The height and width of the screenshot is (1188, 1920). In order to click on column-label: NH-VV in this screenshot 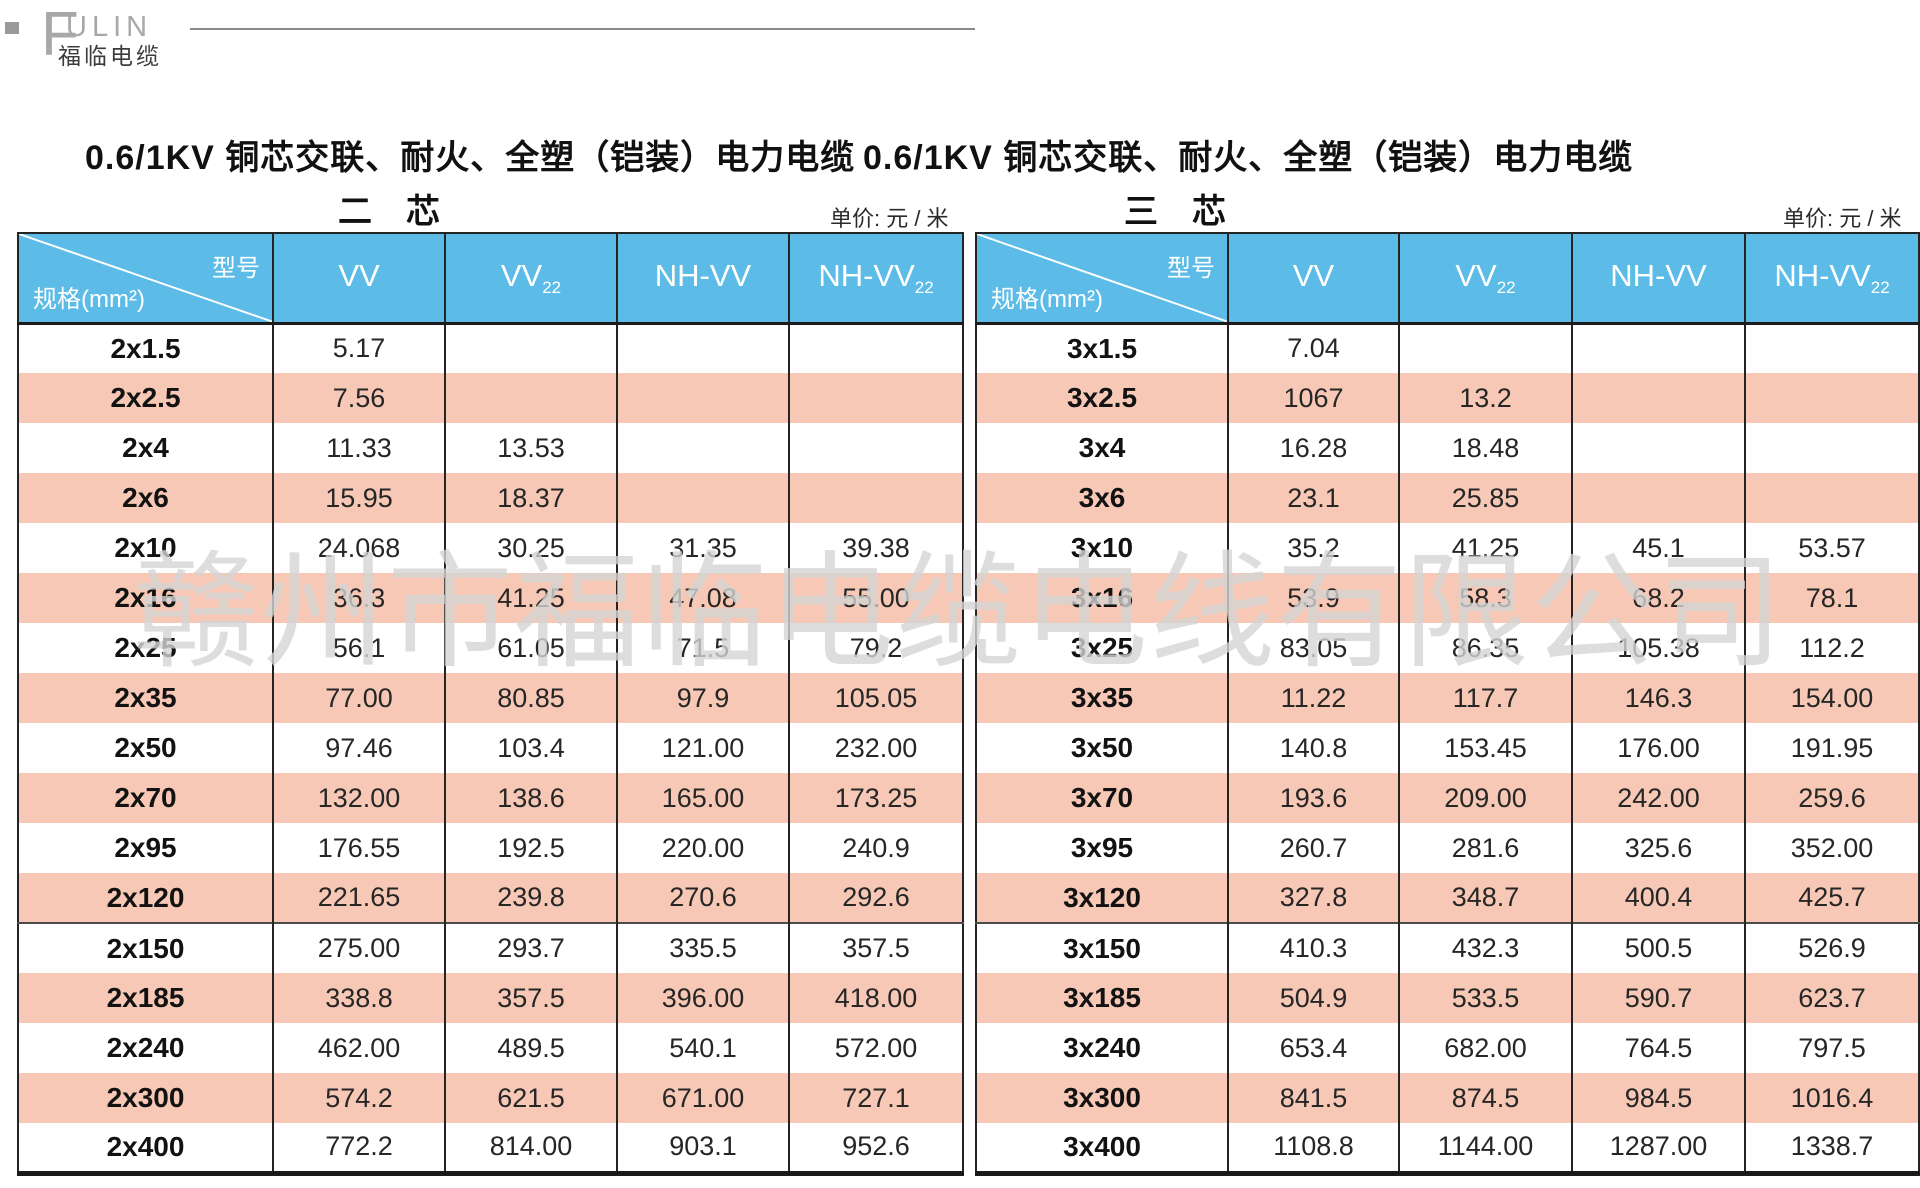, I will do `click(1822, 275)`.